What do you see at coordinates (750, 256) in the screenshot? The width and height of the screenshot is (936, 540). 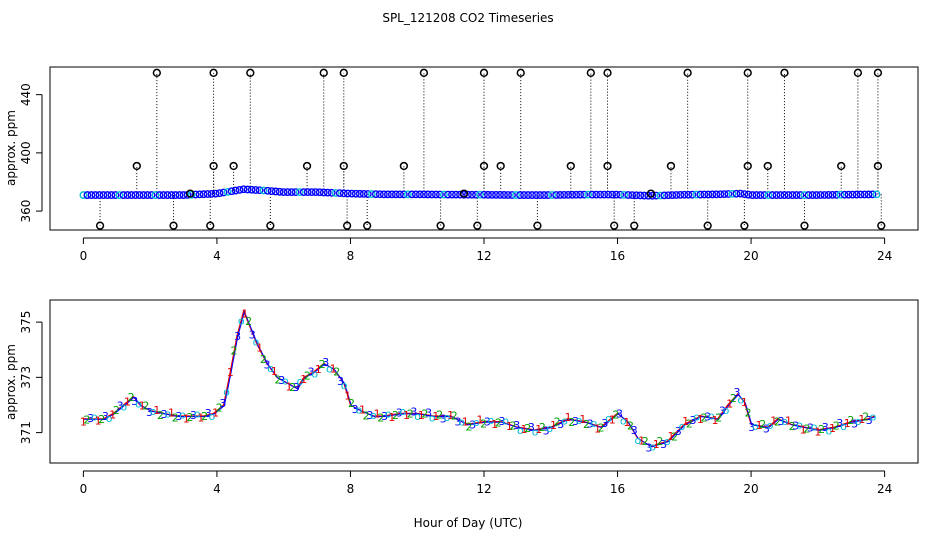 I see `x-tick-label: 20` at bounding box center [750, 256].